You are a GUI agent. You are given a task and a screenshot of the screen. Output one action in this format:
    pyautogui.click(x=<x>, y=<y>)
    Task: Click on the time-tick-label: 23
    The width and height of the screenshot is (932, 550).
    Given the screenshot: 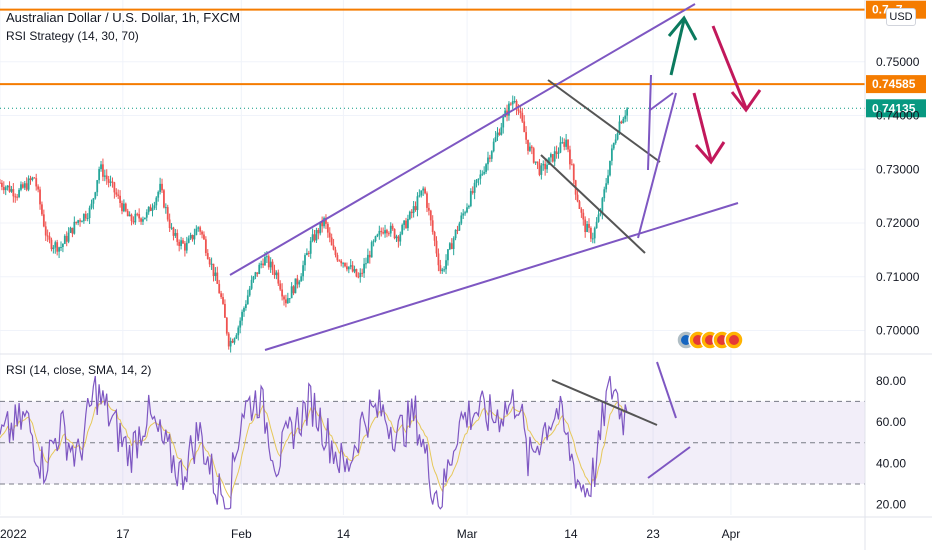 What is the action you would take?
    pyautogui.click(x=653, y=534)
    